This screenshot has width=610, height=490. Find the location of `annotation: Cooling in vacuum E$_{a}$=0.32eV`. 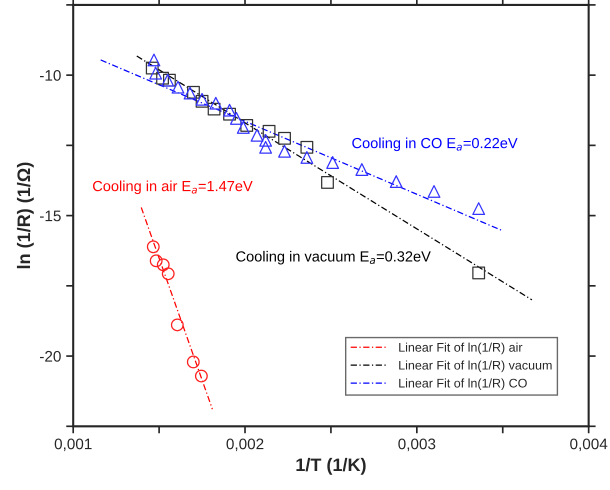

annotation: Cooling in vacuum E$_{a}$=0.32eV is located at coordinates (333, 257).